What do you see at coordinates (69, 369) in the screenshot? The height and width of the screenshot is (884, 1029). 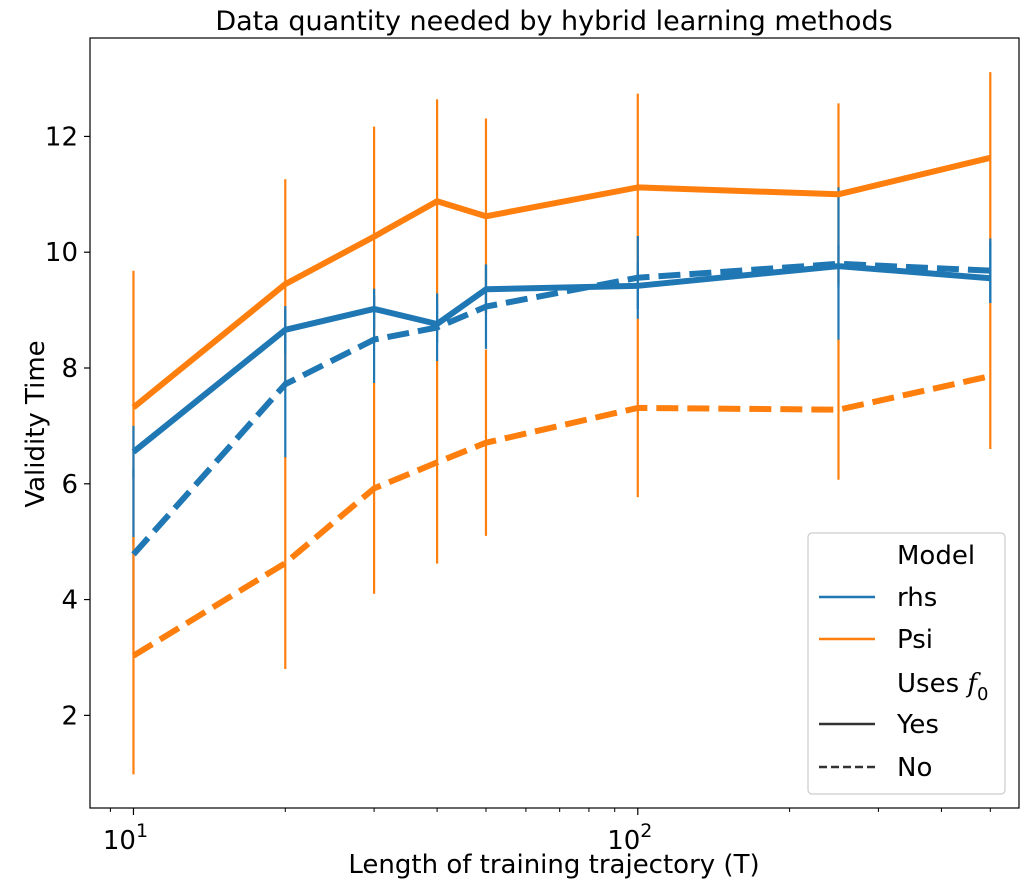 I see `y-tick-label-8: 8` at bounding box center [69, 369].